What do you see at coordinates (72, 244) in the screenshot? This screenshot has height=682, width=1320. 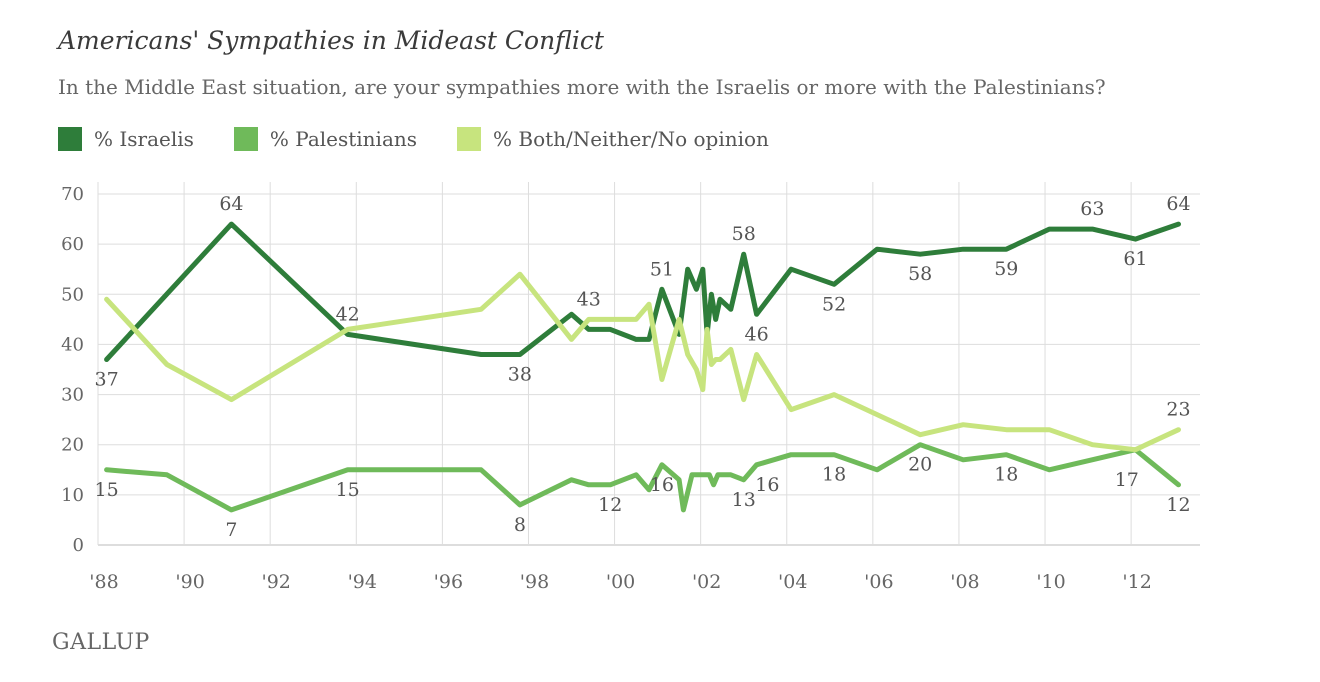 I see `y-tick-label: 60` at bounding box center [72, 244].